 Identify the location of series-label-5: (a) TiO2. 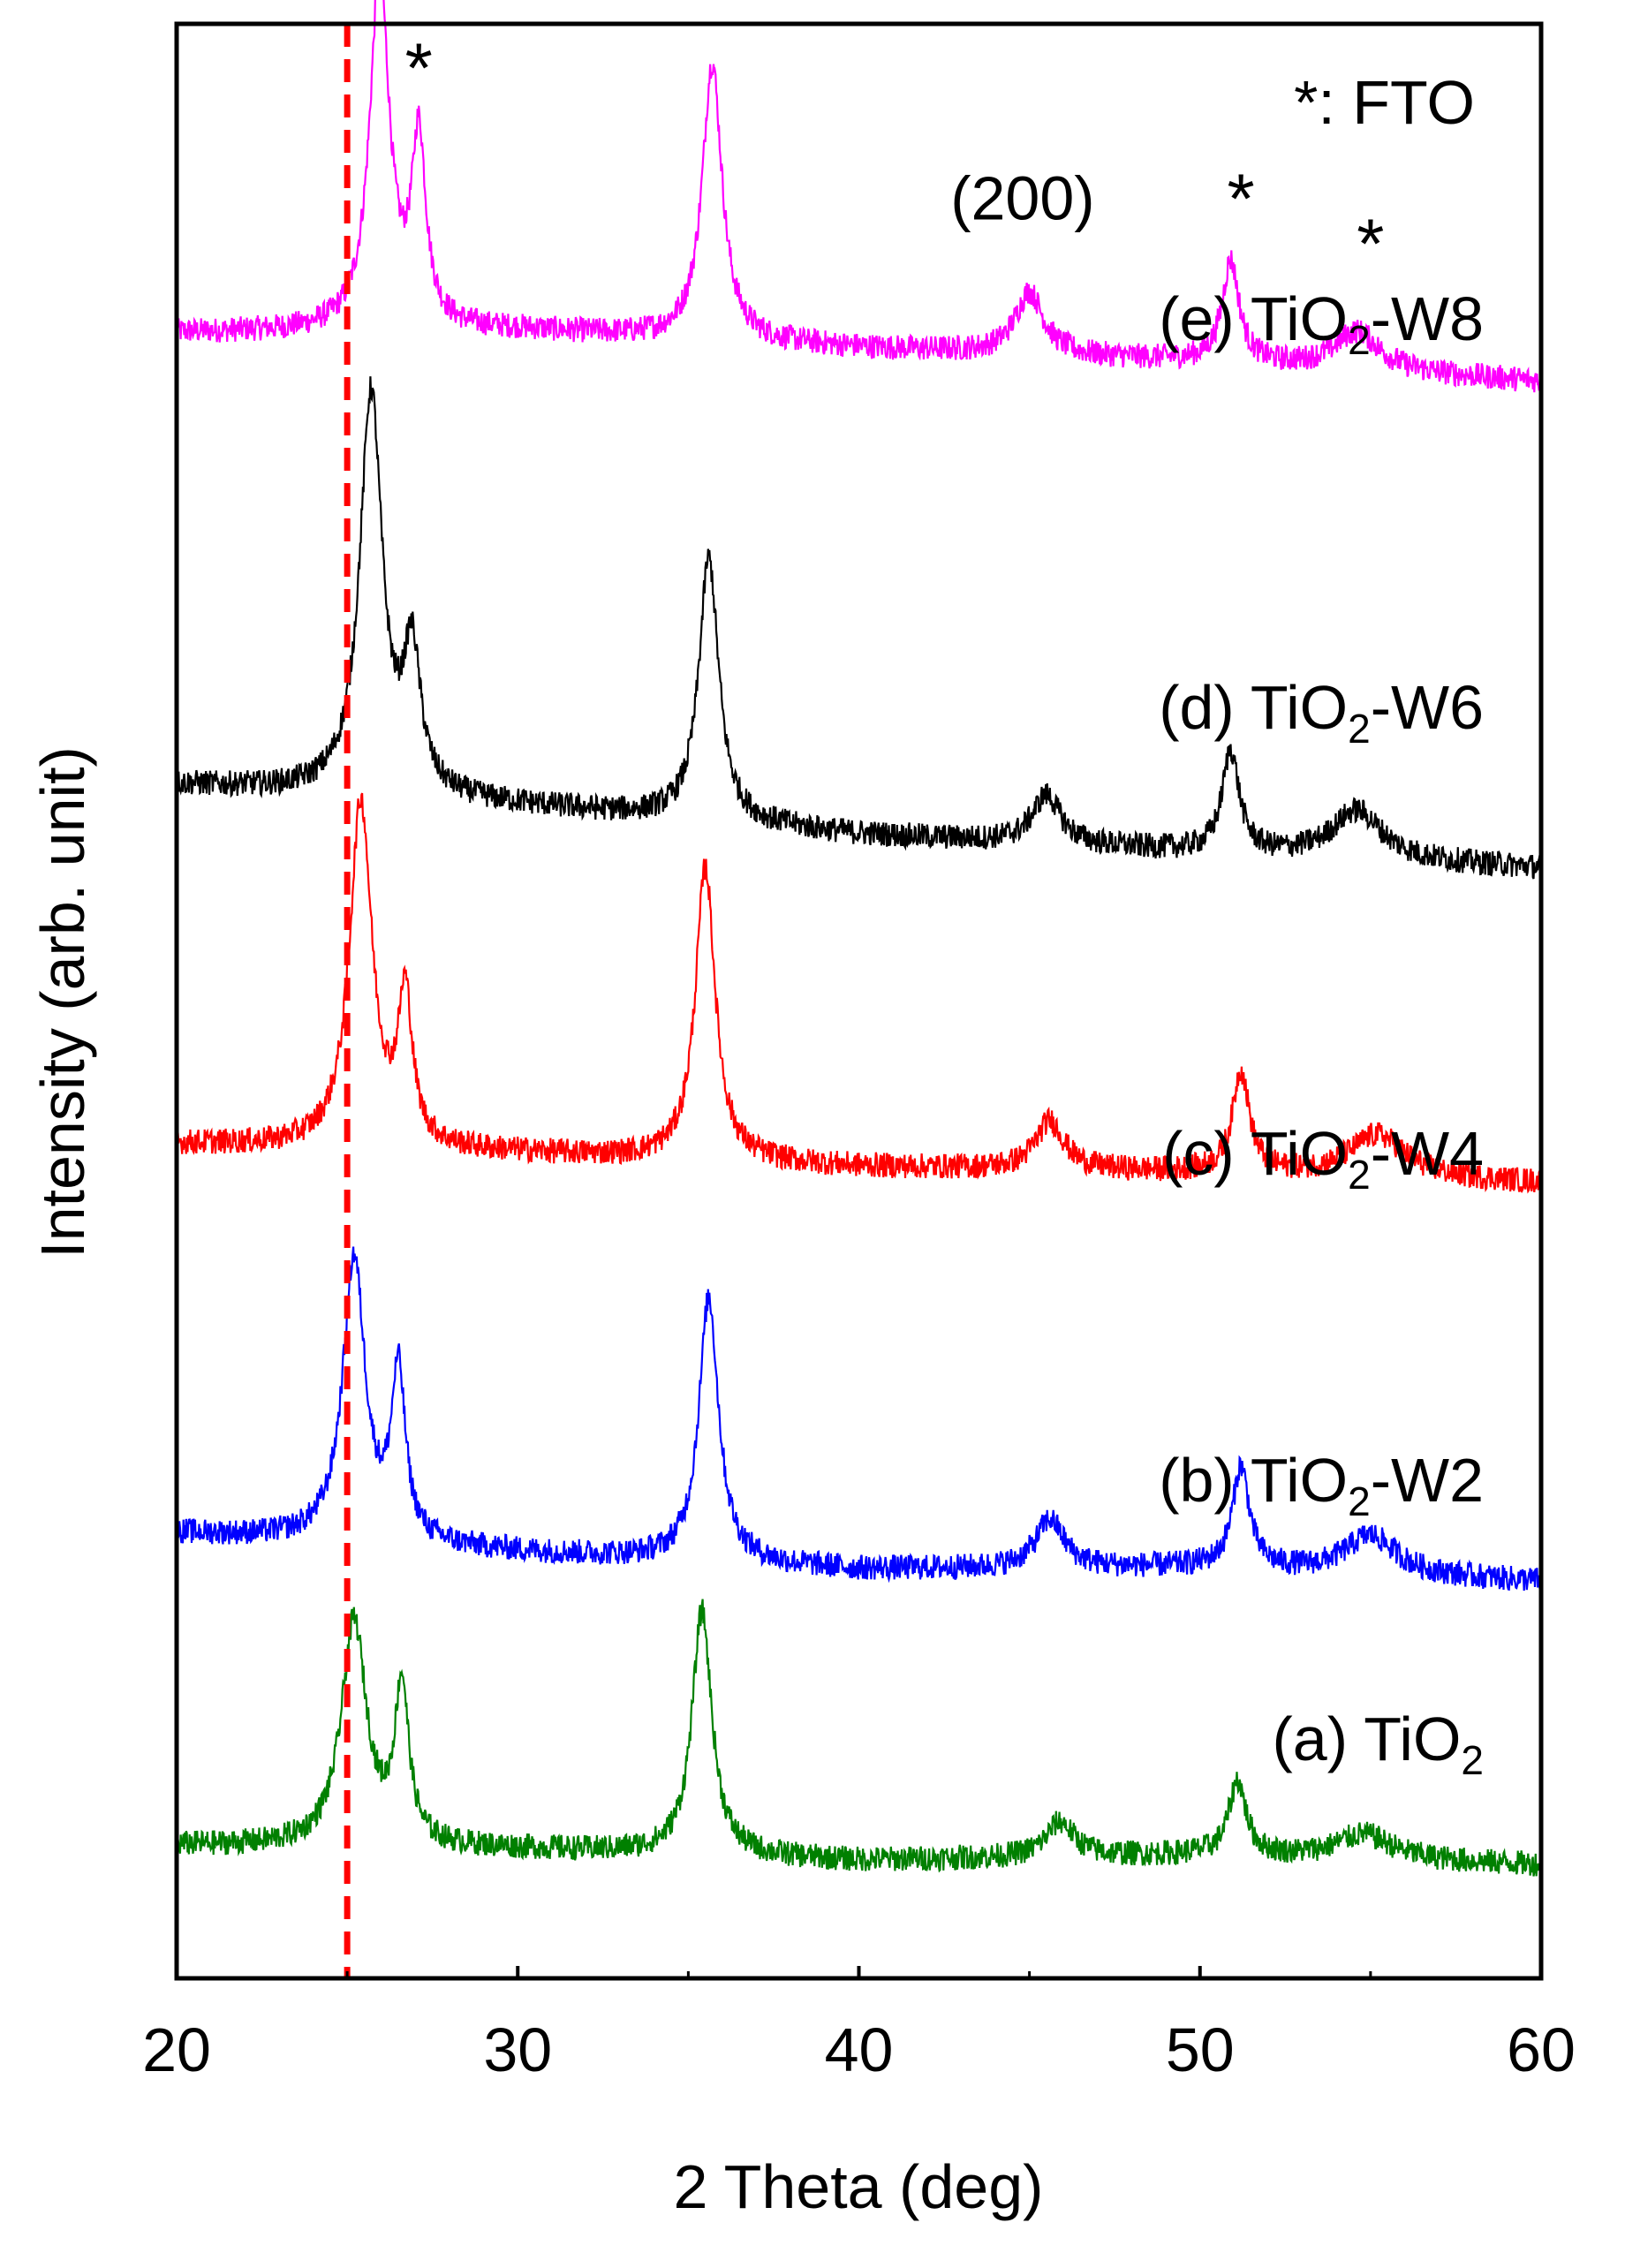
(1379, 1744).